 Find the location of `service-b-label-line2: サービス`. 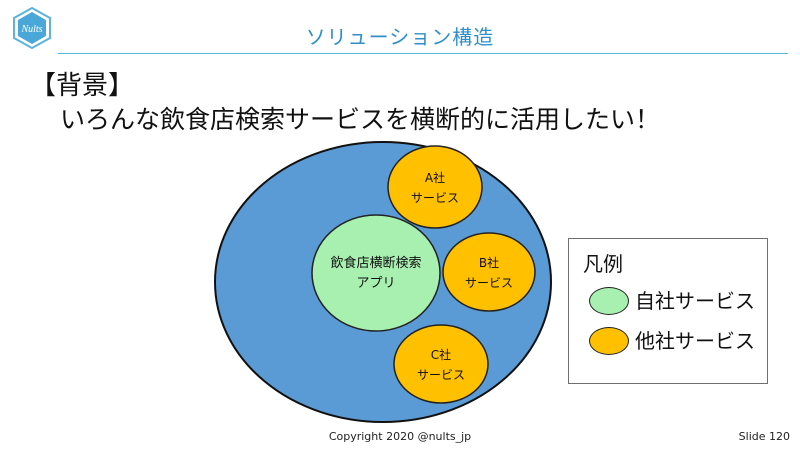

service-b-label-line2: サービス is located at coordinates (488, 283).